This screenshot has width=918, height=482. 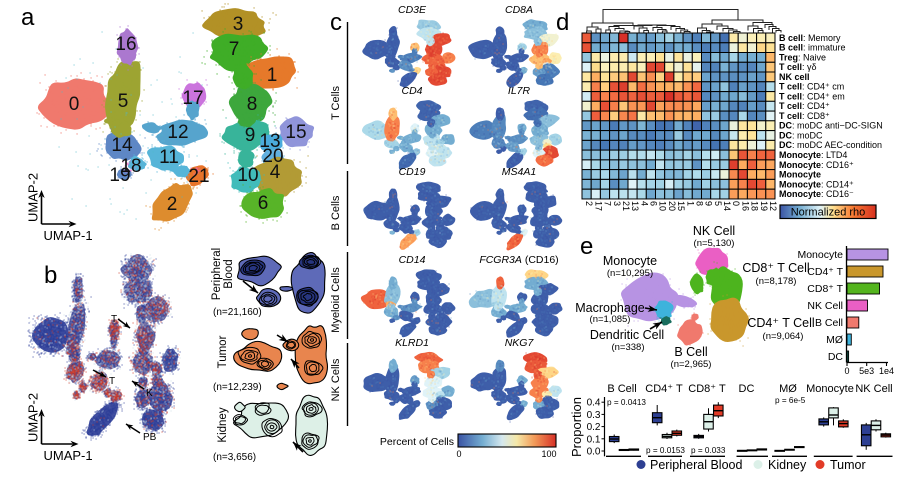 I want to click on svg-text: DC: moDC, so click(x=801, y=136).